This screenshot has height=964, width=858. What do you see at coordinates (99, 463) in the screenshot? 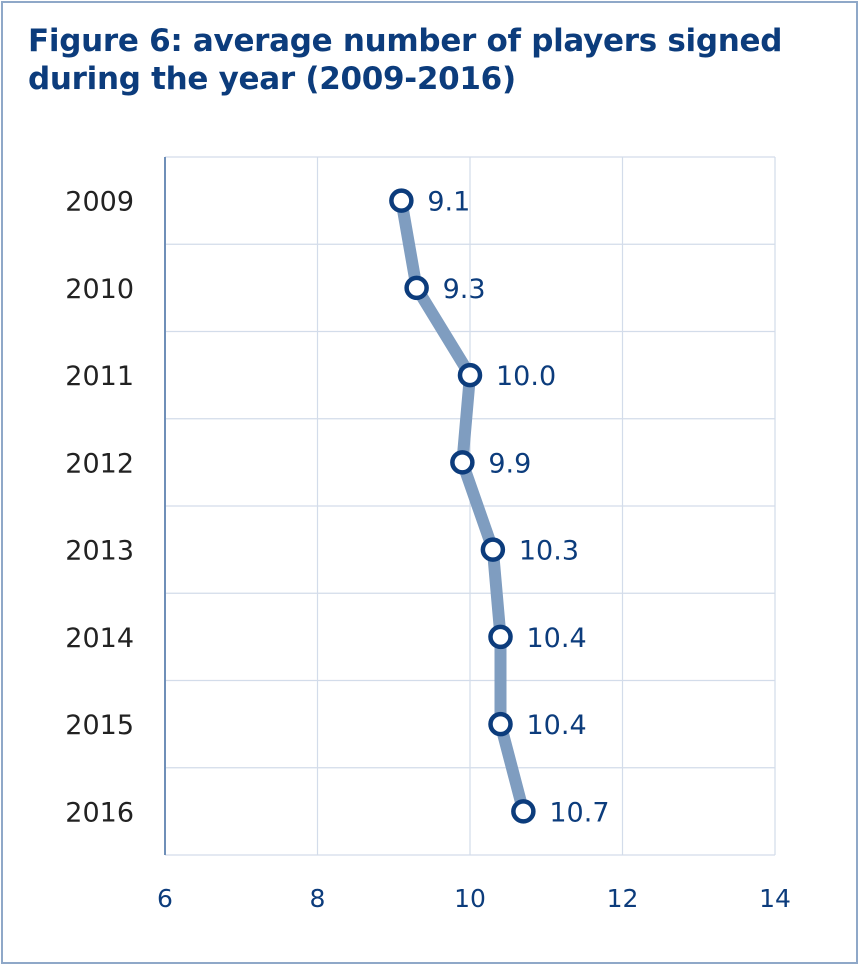
I see `y-category-label: 2012` at bounding box center [99, 463].